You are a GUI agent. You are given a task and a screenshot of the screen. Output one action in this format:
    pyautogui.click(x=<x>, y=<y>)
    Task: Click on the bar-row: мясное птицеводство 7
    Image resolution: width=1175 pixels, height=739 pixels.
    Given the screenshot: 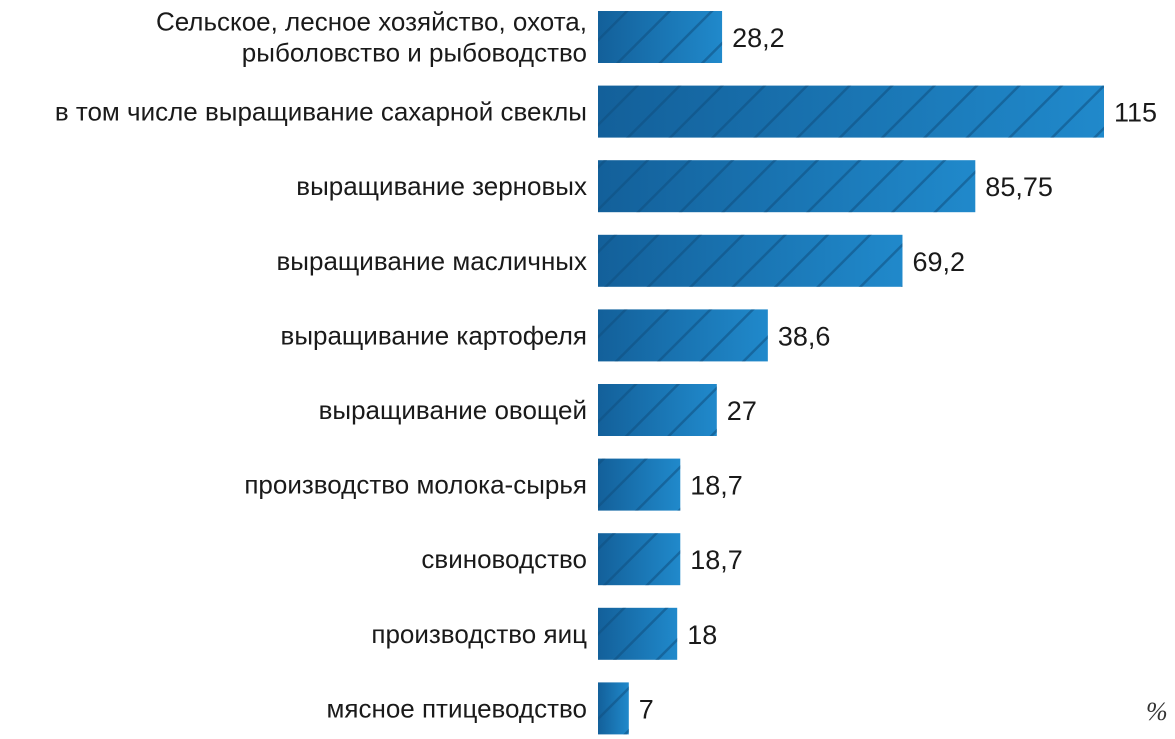 What is the action you would take?
    pyautogui.click(x=490, y=708)
    